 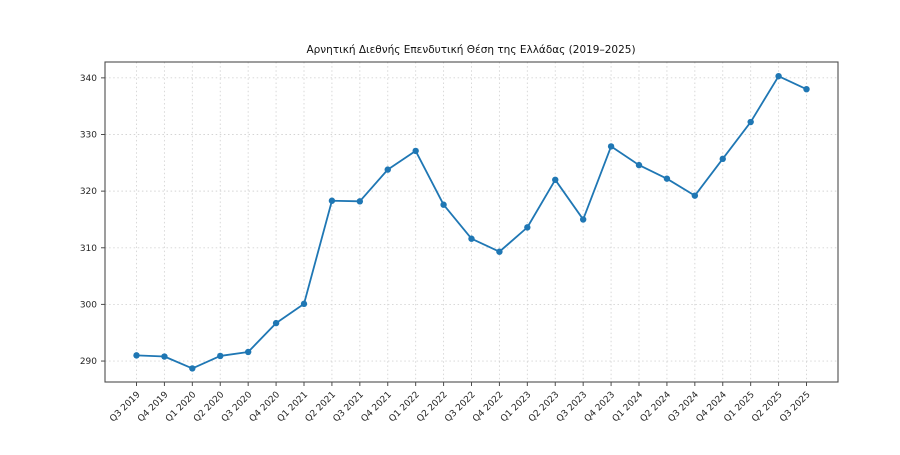 What do you see at coordinates (88, 79) in the screenshot?
I see `y-tick-label: 340` at bounding box center [88, 79].